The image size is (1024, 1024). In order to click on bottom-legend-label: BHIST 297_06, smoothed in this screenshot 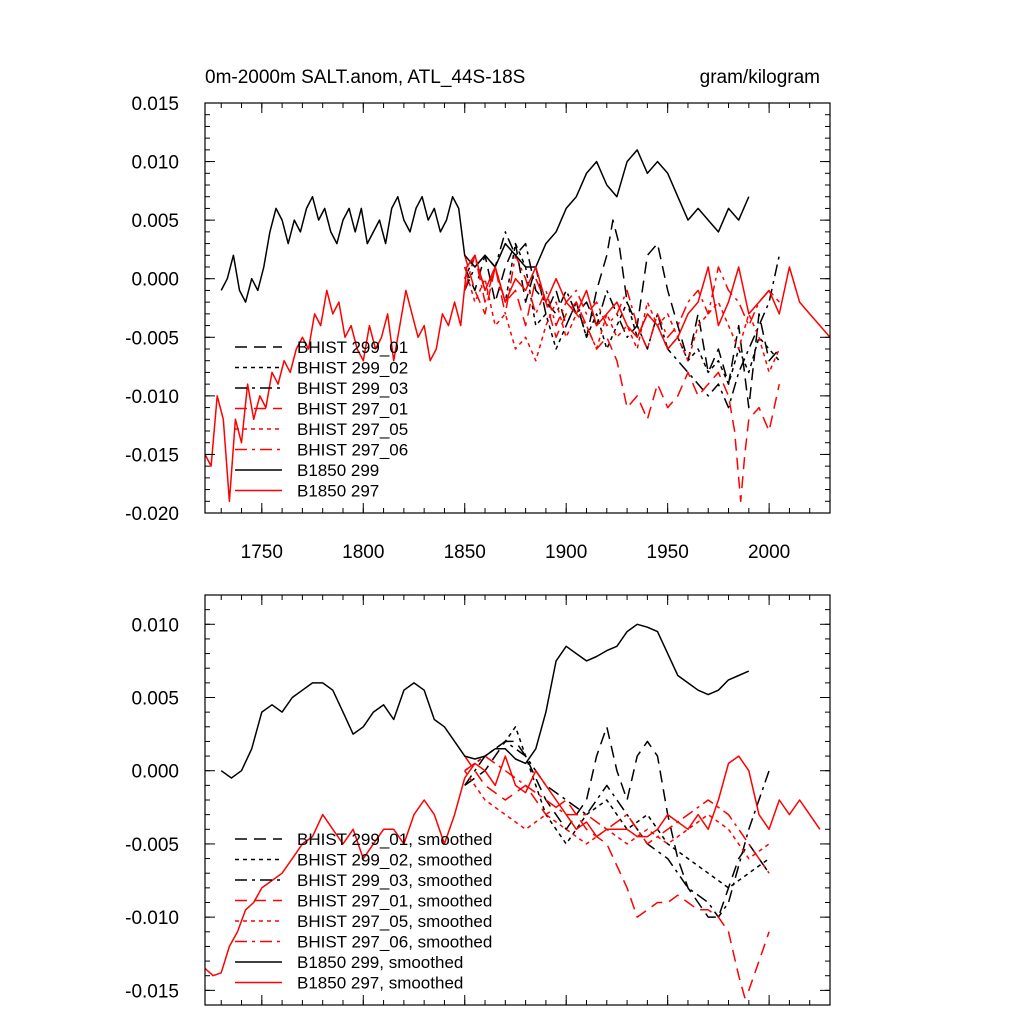, I will do `click(394, 942)`.